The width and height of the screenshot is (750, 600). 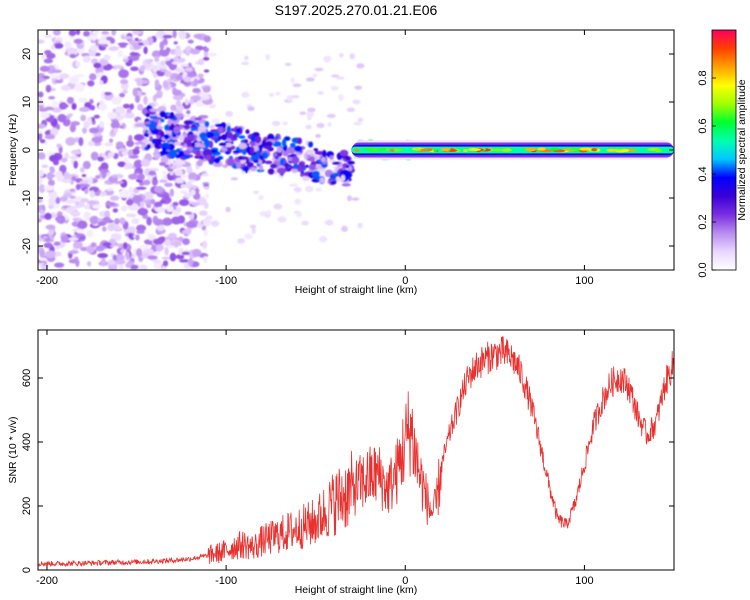 What do you see at coordinates (356, 590) in the screenshot?
I see `snr-x-axis-title: Height of straight line (km)` at bounding box center [356, 590].